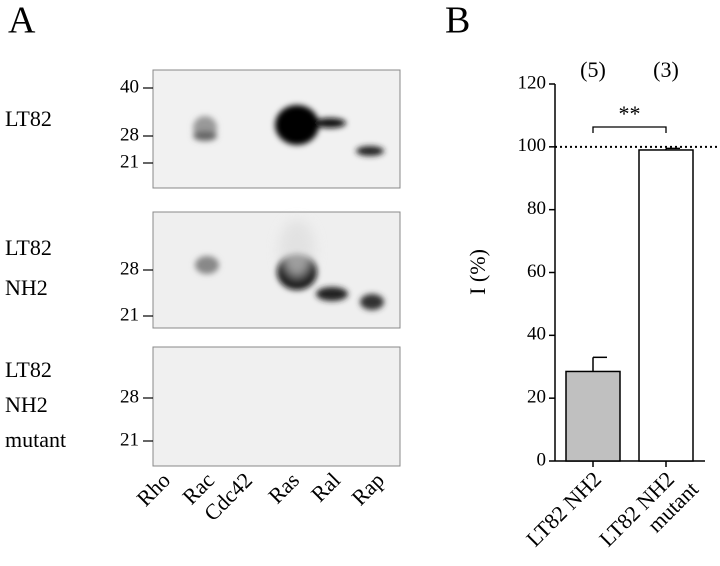  Describe the element at coordinates (325, 486) in the screenshot. I see `lane-label: Ral` at that location.